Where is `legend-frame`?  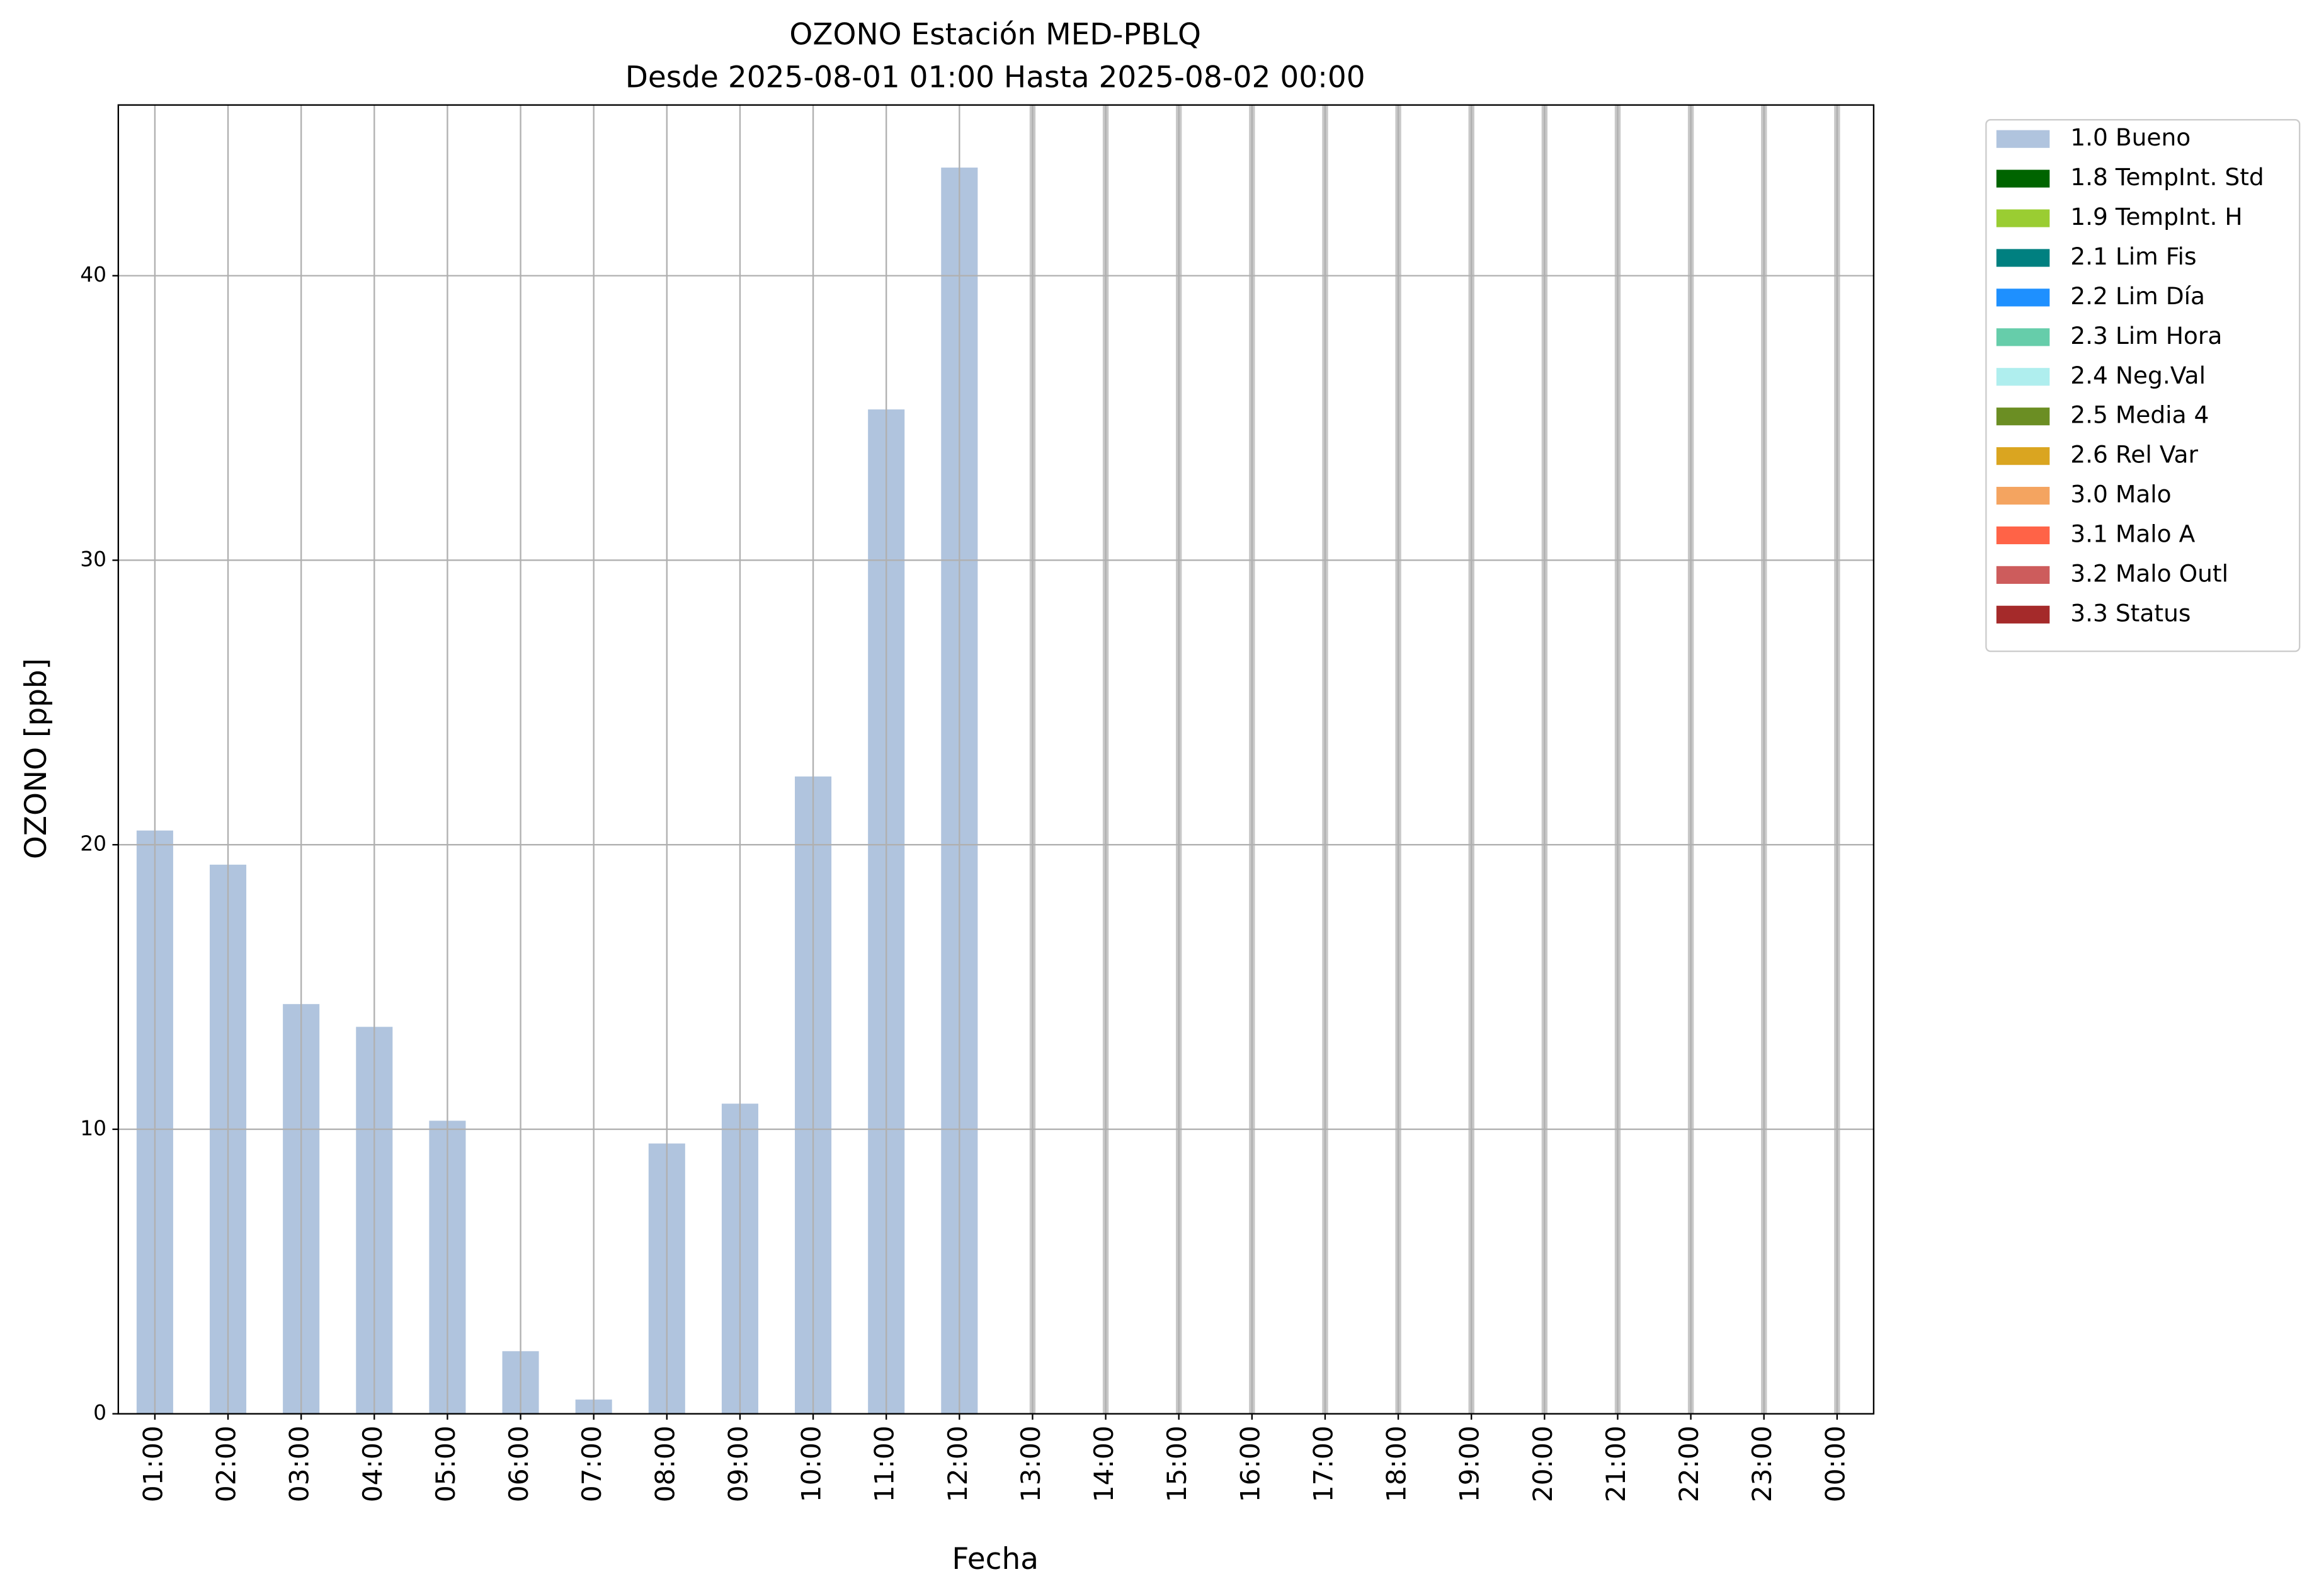
legend-frame is located at coordinates (2143, 386).